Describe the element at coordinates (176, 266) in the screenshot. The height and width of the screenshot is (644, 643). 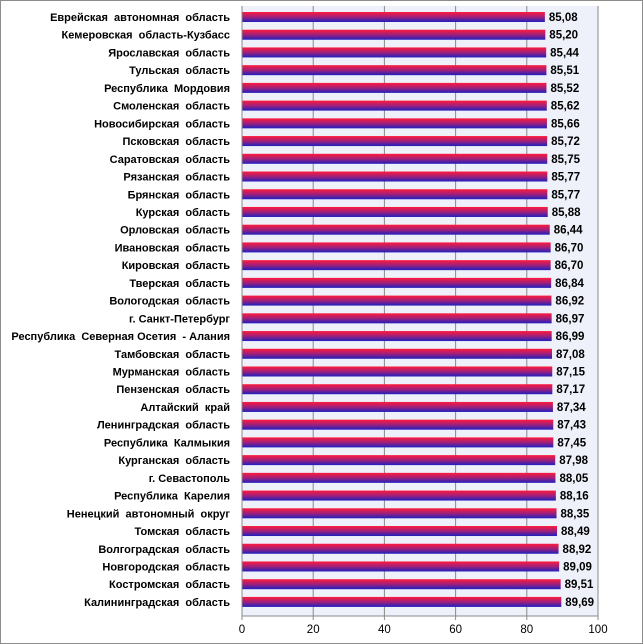
I see `category-label: Кировская область` at that location.